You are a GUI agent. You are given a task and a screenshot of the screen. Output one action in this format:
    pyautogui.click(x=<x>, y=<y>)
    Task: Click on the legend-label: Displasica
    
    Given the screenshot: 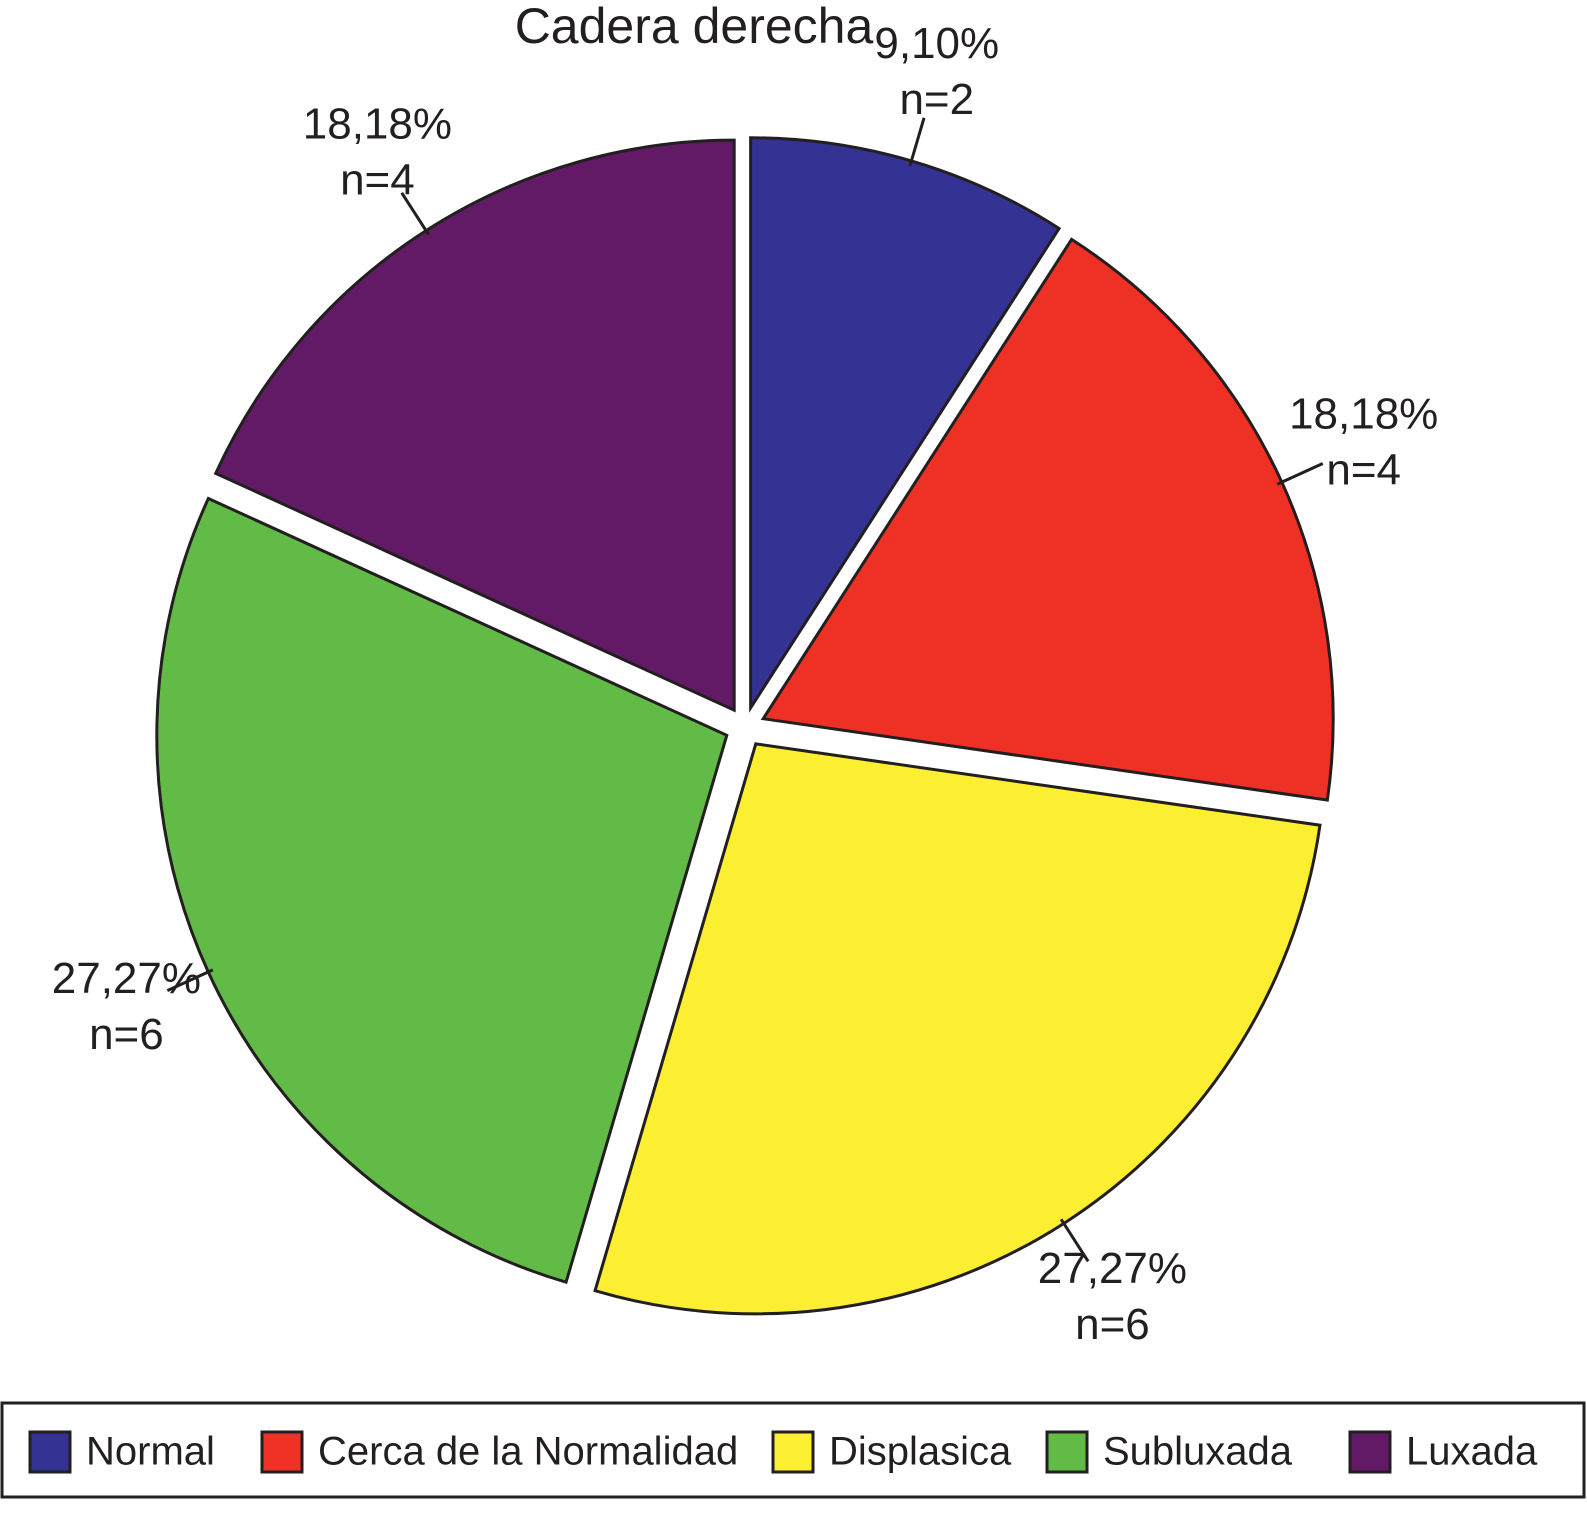 What is the action you would take?
    pyautogui.click(x=920, y=1452)
    